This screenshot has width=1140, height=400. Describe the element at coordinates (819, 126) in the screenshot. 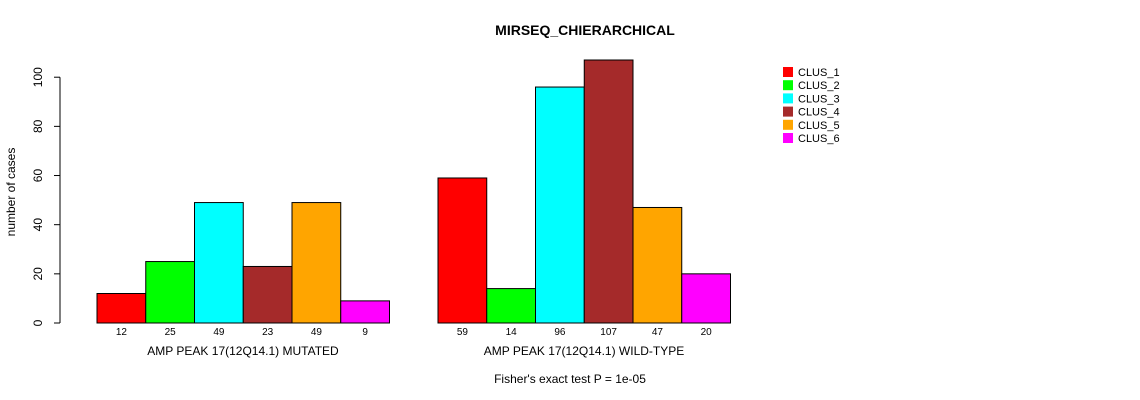

I see `legend-label: CLUS_5` at that location.